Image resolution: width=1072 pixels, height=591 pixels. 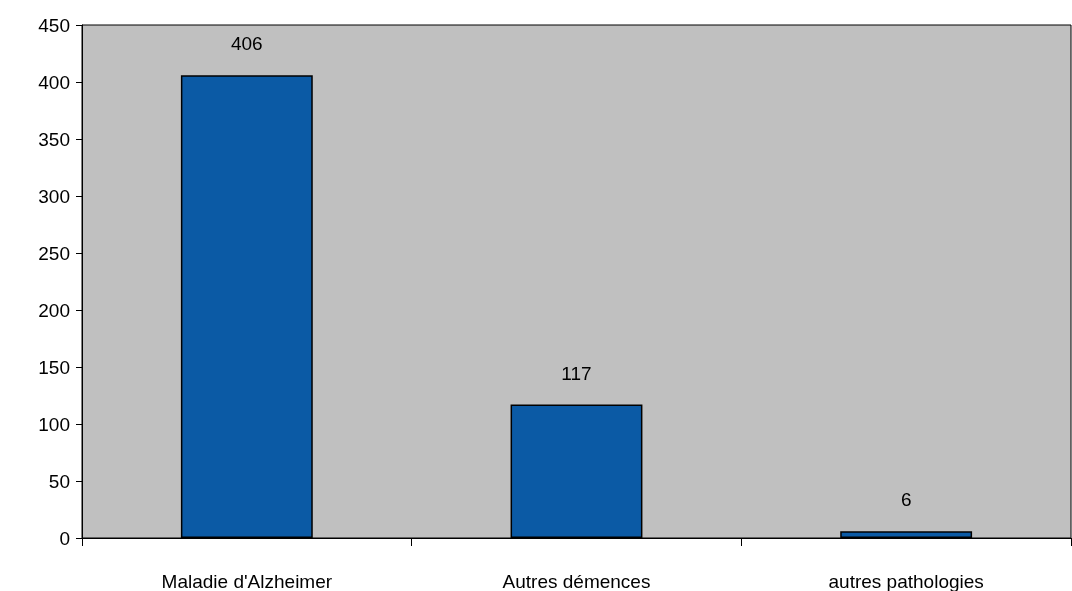 What do you see at coordinates (54, 310) in the screenshot?
I see `y-tick-label: 200` at bounding box center [54, 310].